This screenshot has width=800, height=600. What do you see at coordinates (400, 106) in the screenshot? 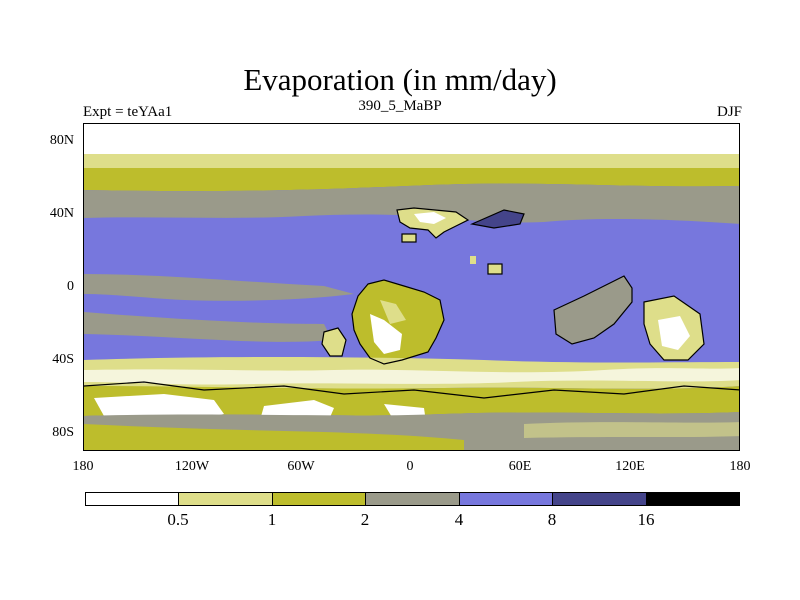
I see `time-label: 390_5_MaBP` at bounding box center [400, 106].